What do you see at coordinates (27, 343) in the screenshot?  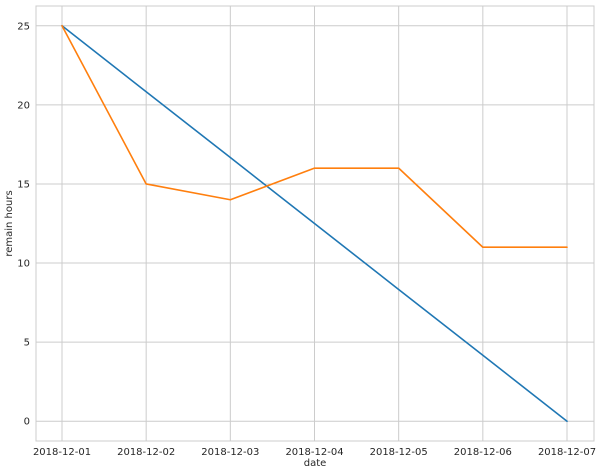 I see `y-tick-label: 5` at bounding box center [27, 343].